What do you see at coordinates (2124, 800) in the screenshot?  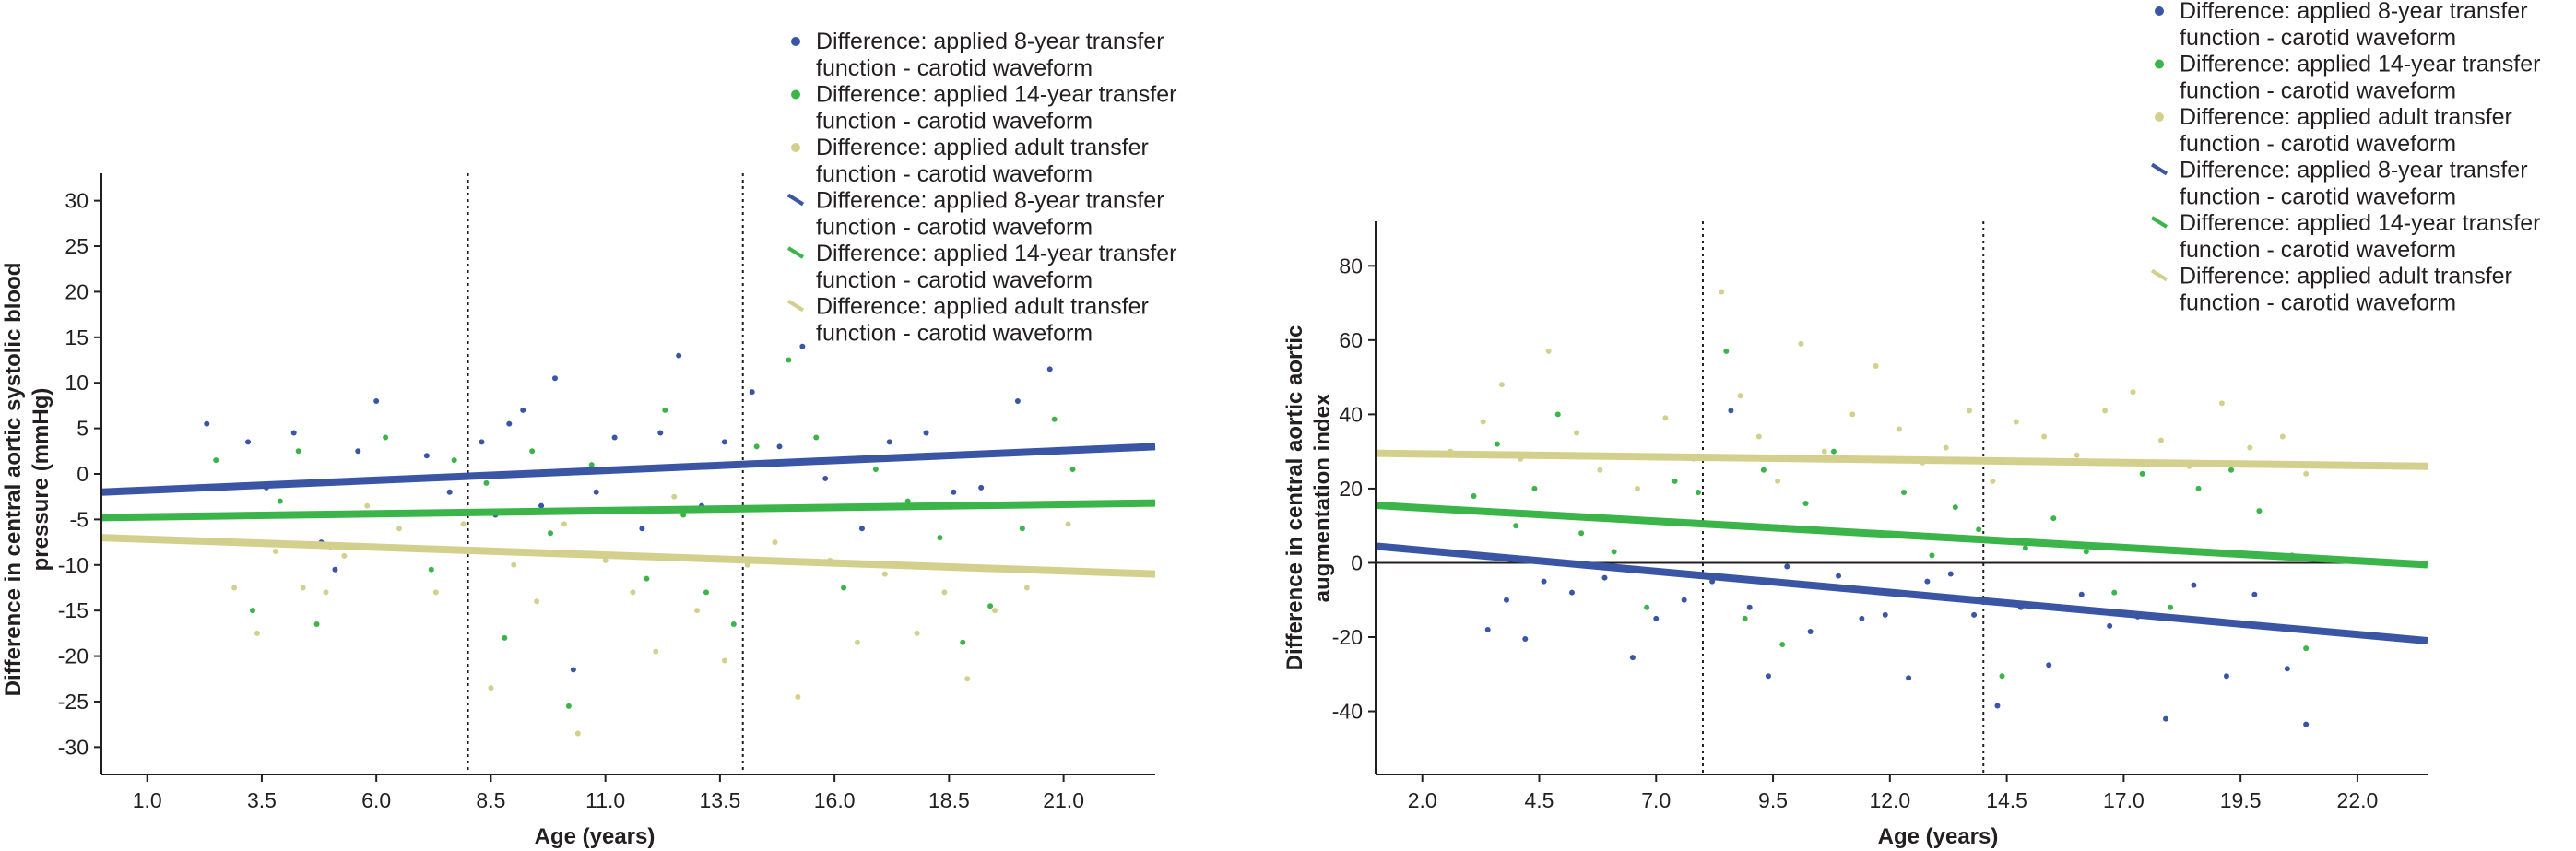 I see `right-x-tick-label: 17.0` at bounding box center [2124, 800].